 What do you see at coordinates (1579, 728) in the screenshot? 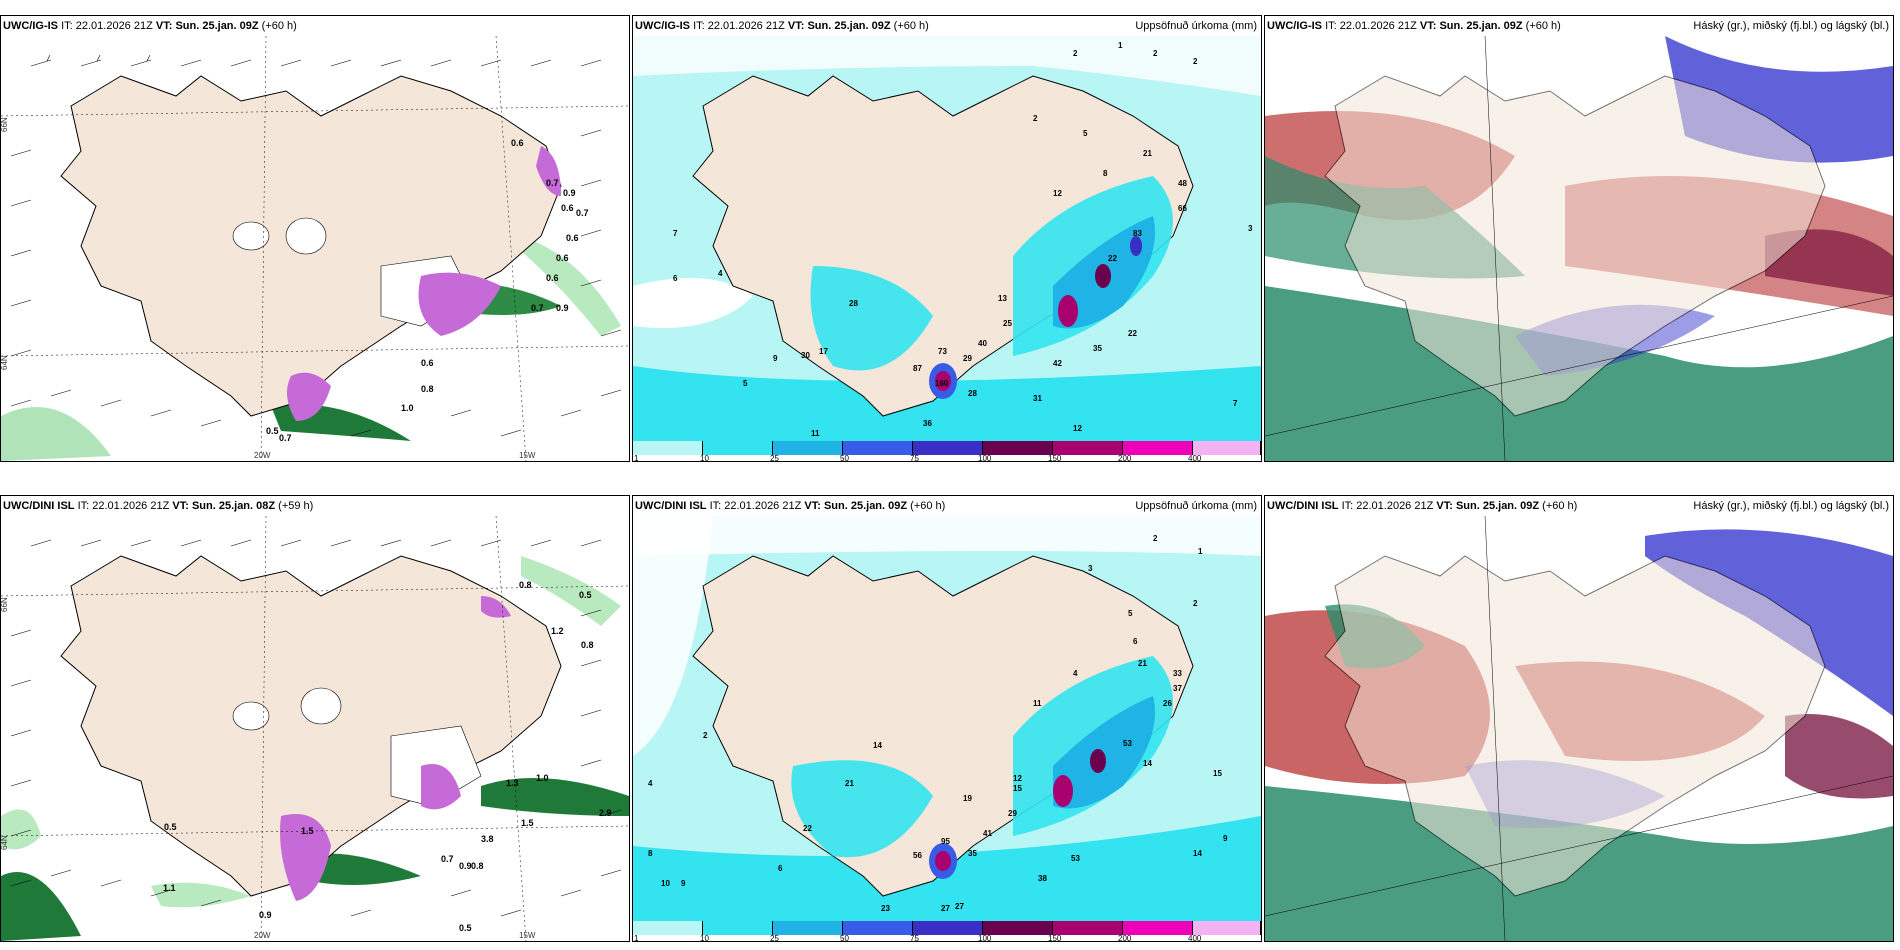
I see `map-cloud-bottom` at bounding box center [1579, 728].